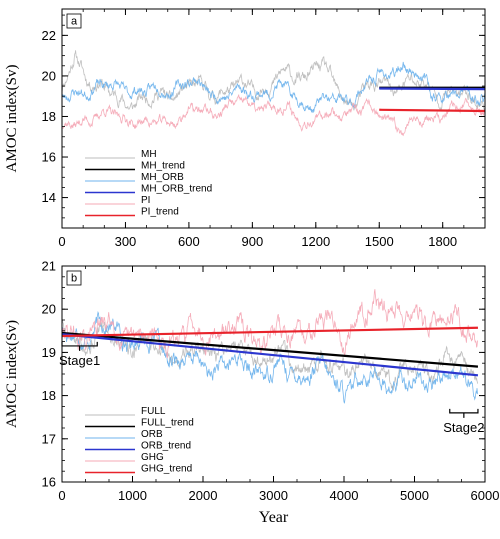 This screenshot has width=500, height=539. I want to click on legend-label: ORB, so click(152, 434).